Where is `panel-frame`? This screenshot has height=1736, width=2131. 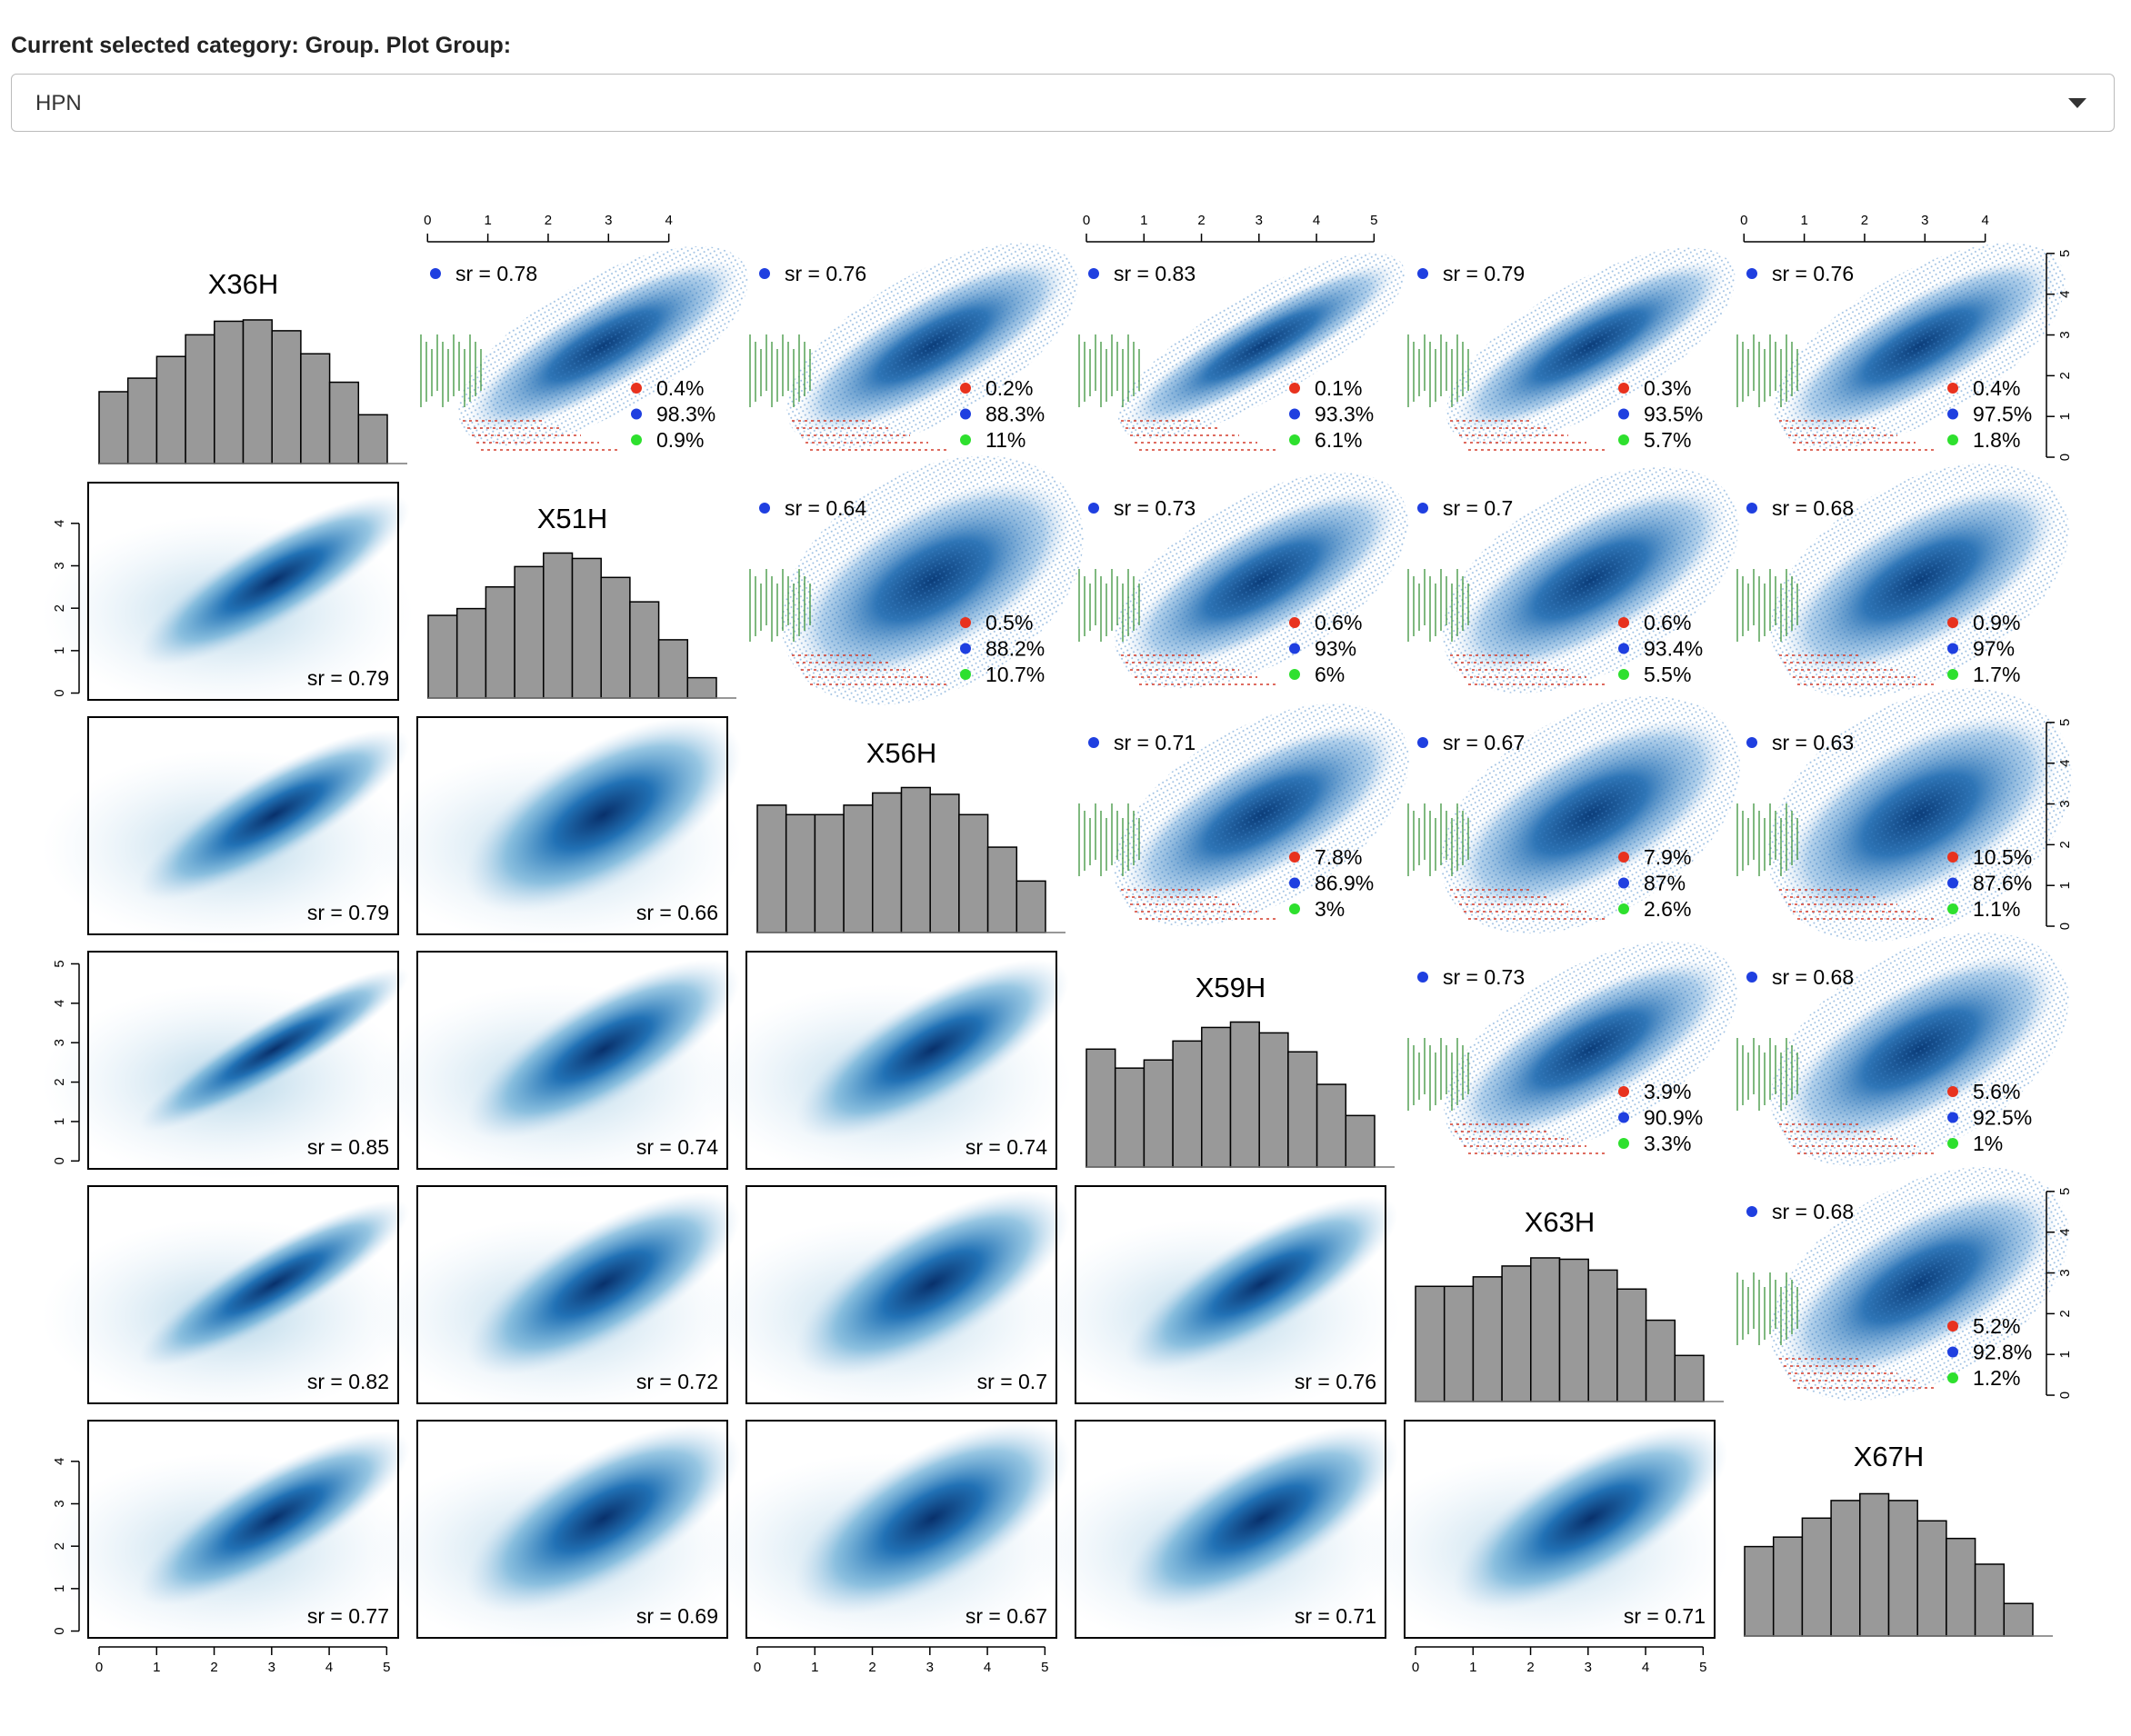
panel-frame is located at coordinates (901, 1060).